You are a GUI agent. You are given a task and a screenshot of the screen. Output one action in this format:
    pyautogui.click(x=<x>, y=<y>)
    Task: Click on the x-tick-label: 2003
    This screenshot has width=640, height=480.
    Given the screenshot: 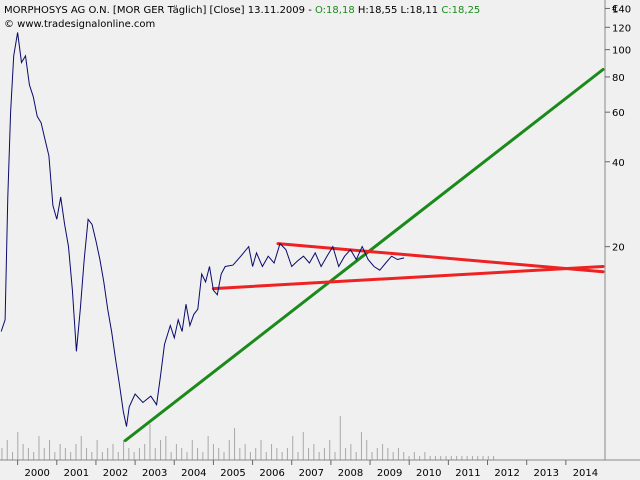 What is the action you would take?
    pyautogui.click(x=154, y=473)
    